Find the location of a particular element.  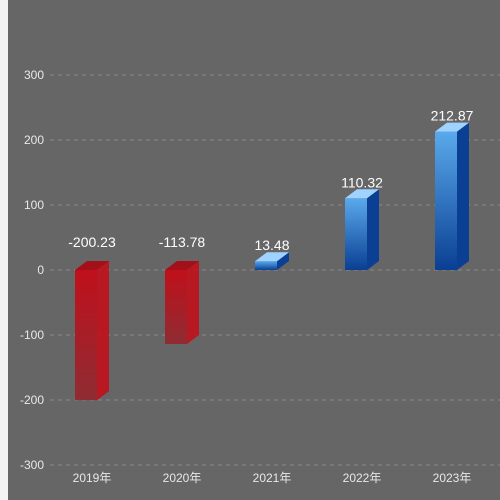

data-value-label: 13.48 is located at coordinates (271, 245).